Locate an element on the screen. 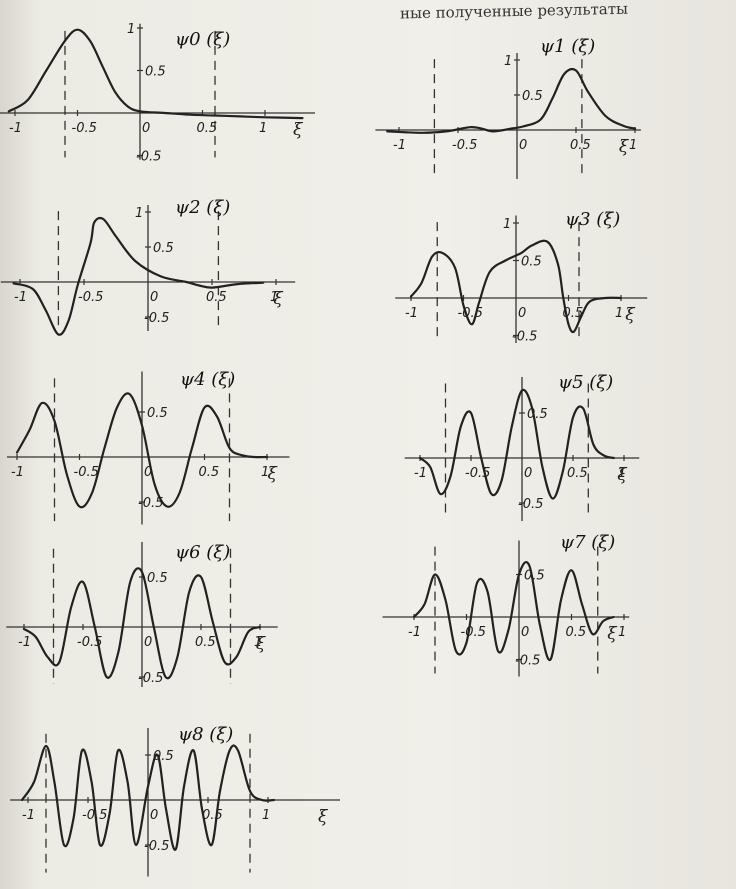 The image size is (736, 889). panel-psi-1: -1 -0.5 0 0.5 1 1 0.5 ξ ψ1 (ξ) is located at coordinates (508, 107).